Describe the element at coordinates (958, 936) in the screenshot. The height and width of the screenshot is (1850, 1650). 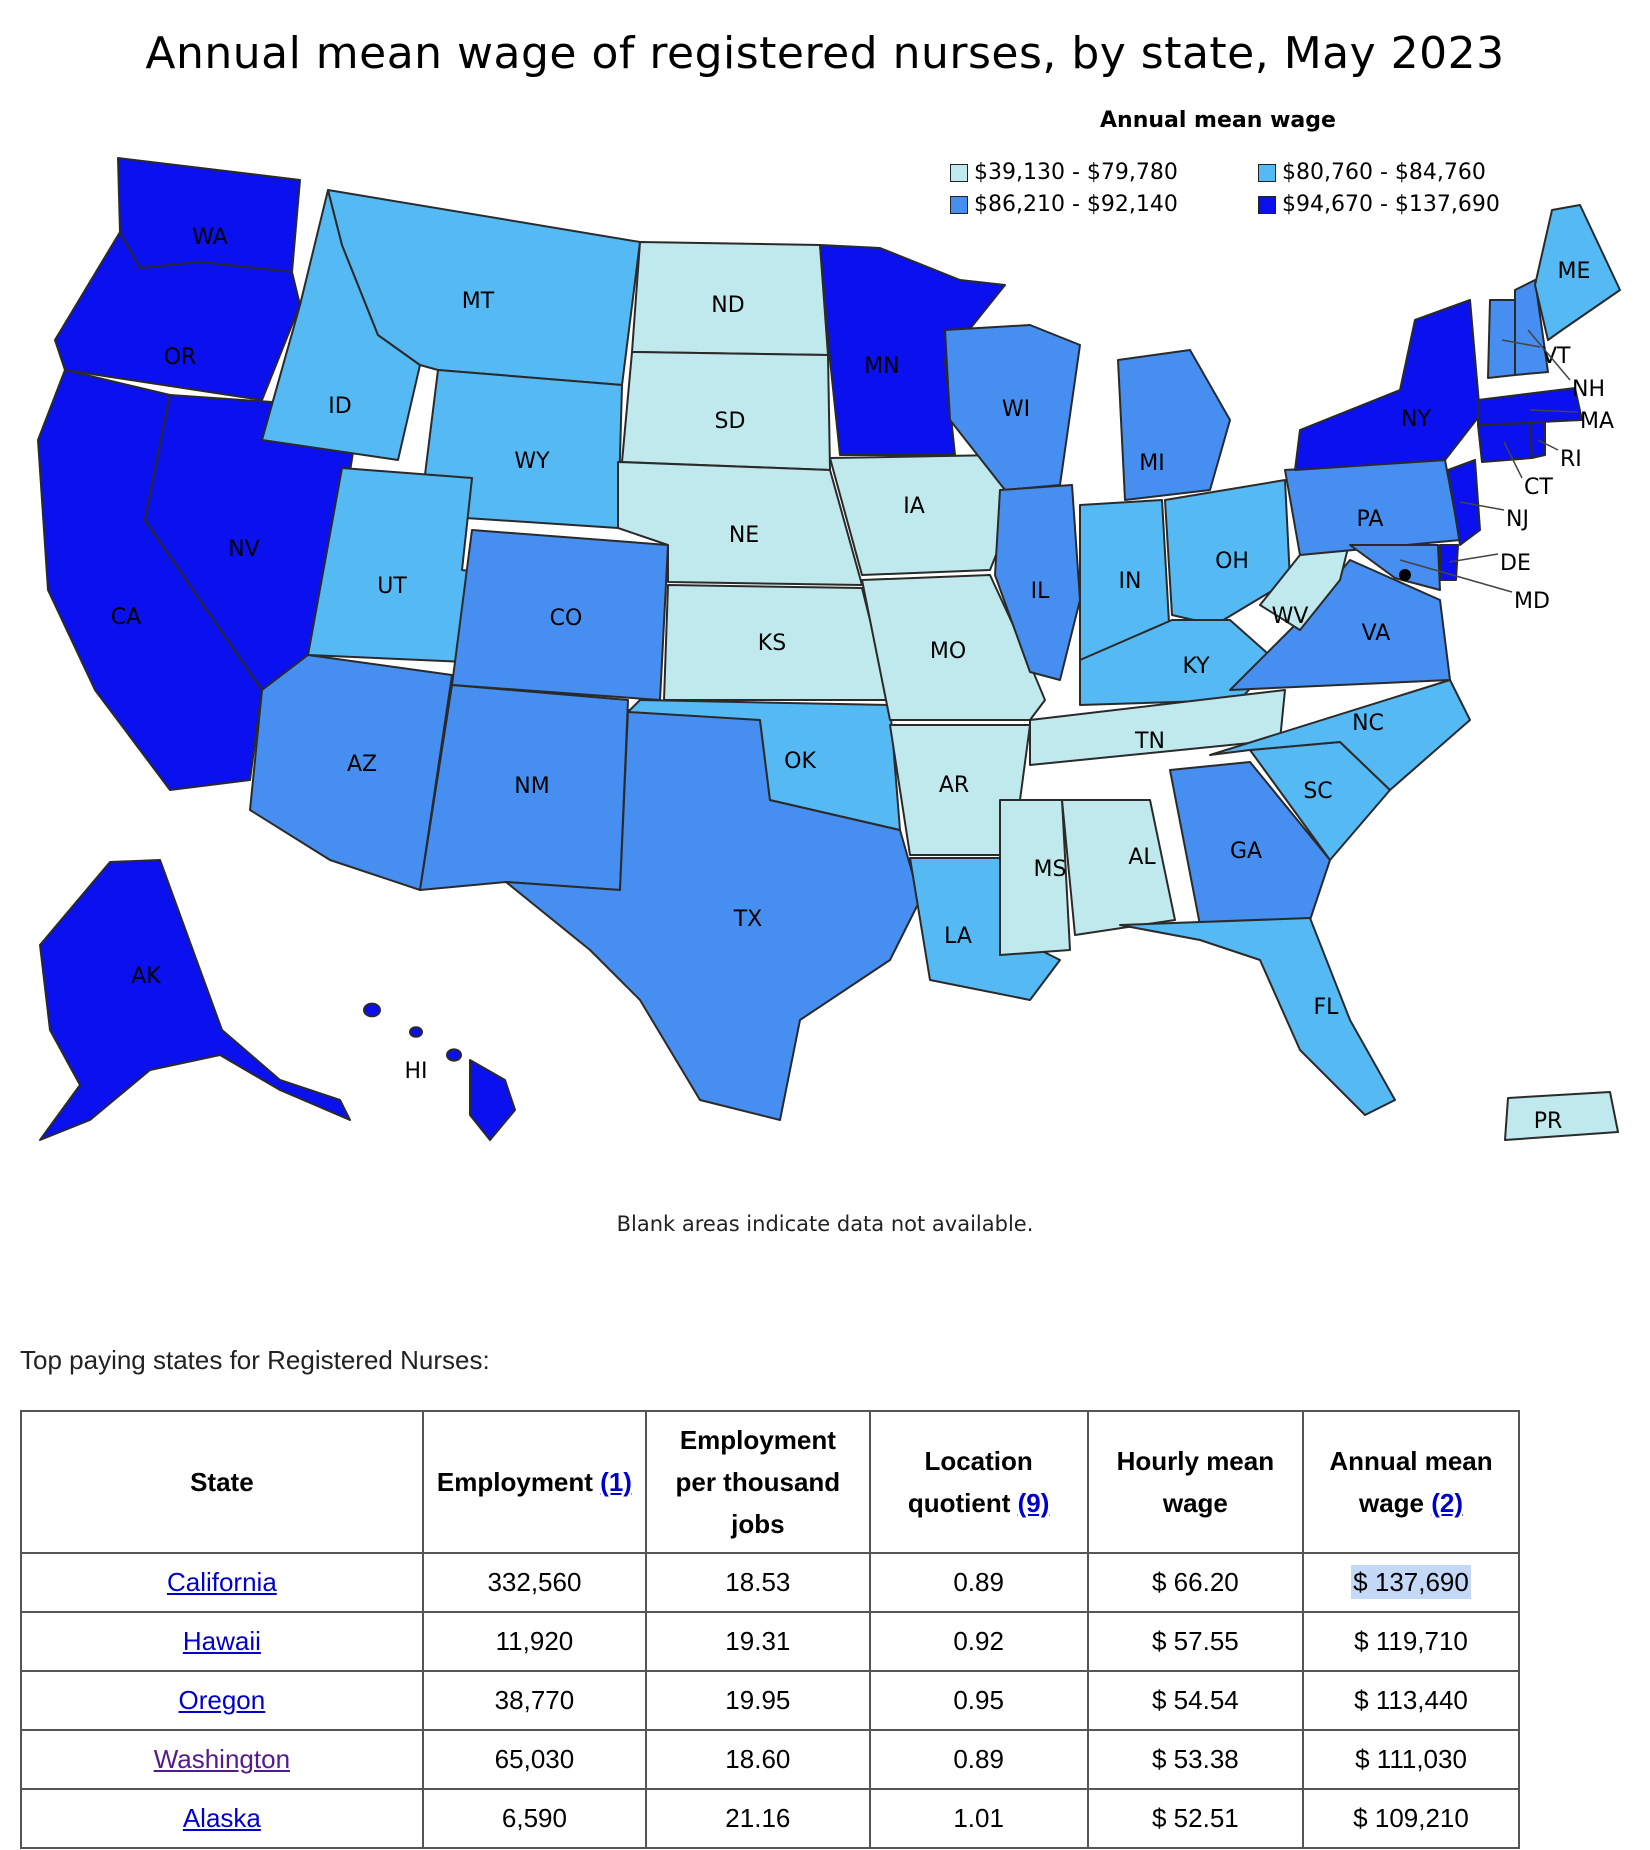
I see `state-label-la: LA` at that location.